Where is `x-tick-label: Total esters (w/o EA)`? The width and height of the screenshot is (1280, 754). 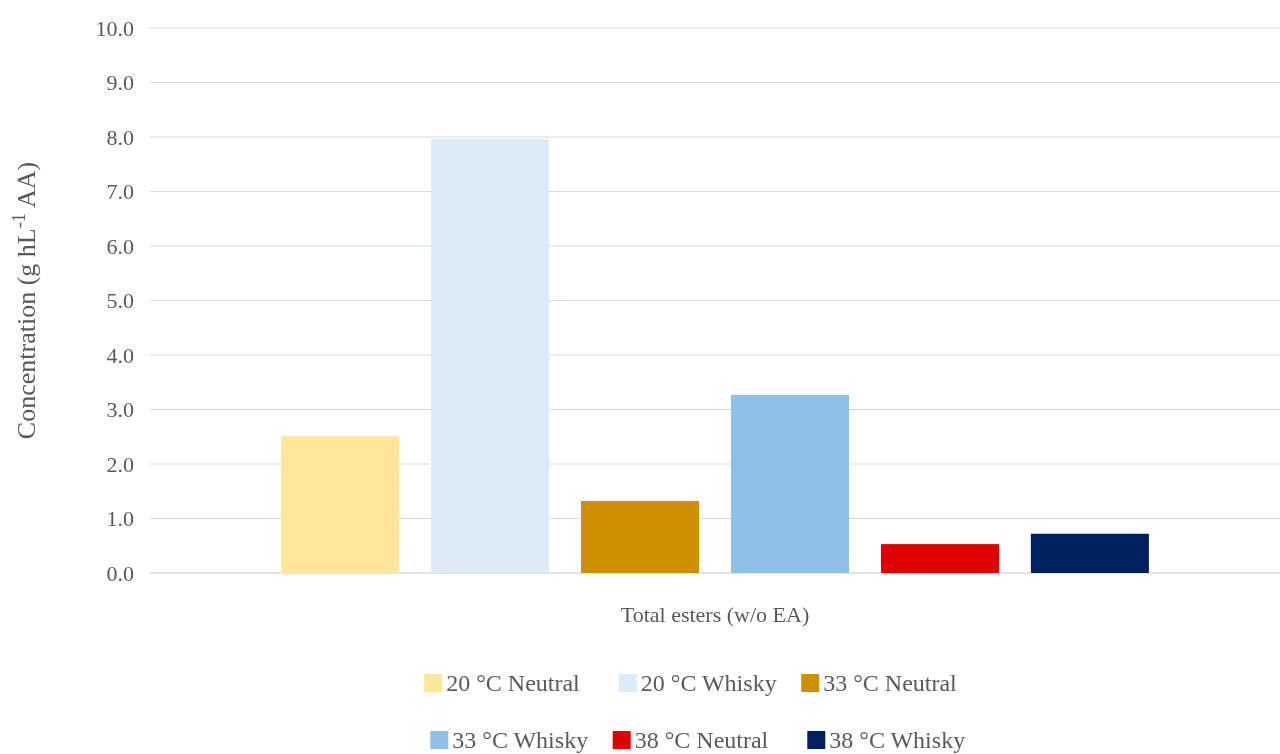
x-tick-label: Total esters (w/o EA) is located at coordinates (715, 614).